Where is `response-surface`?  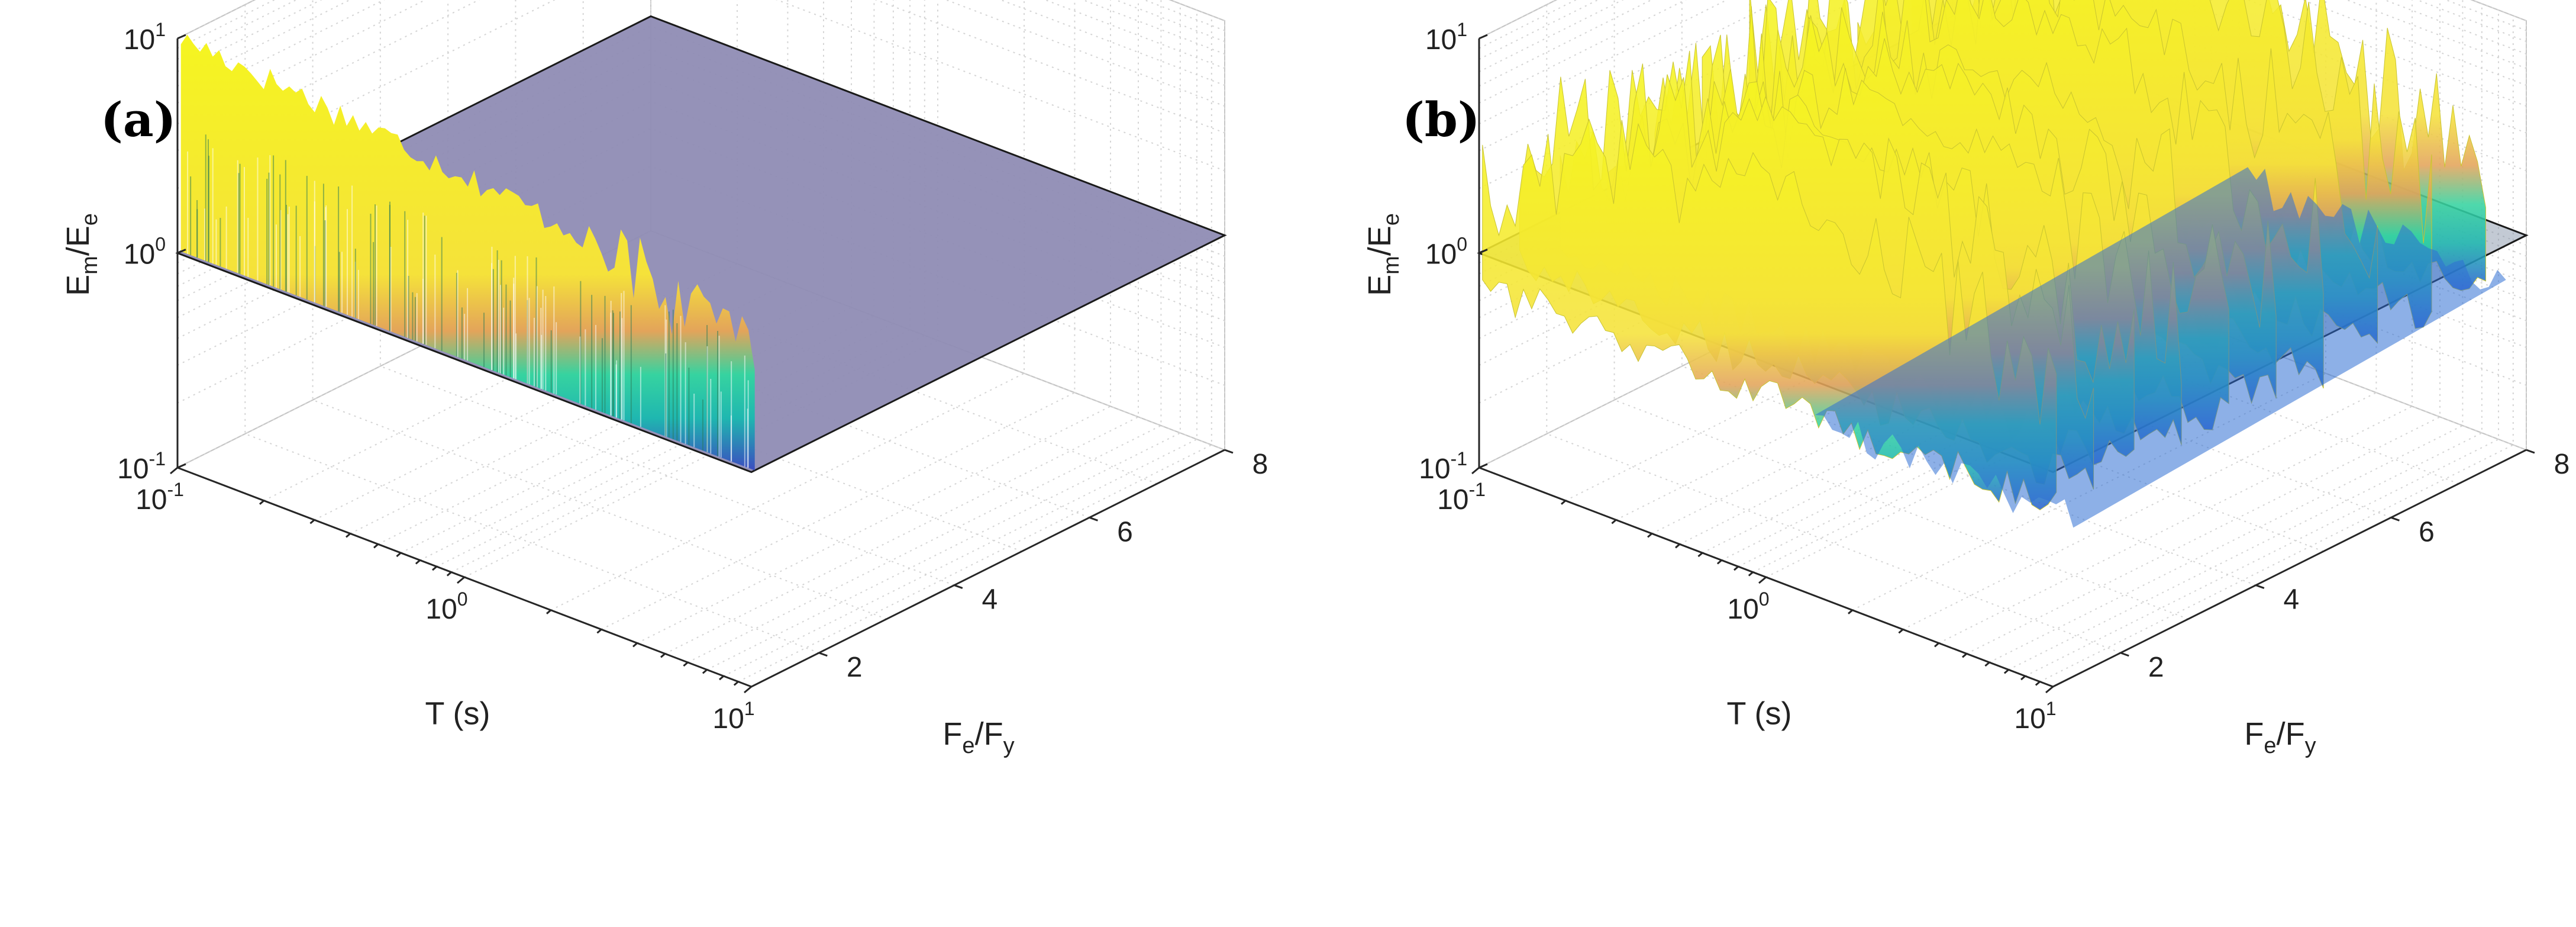
response-surface is located at coordinates (467, 252).